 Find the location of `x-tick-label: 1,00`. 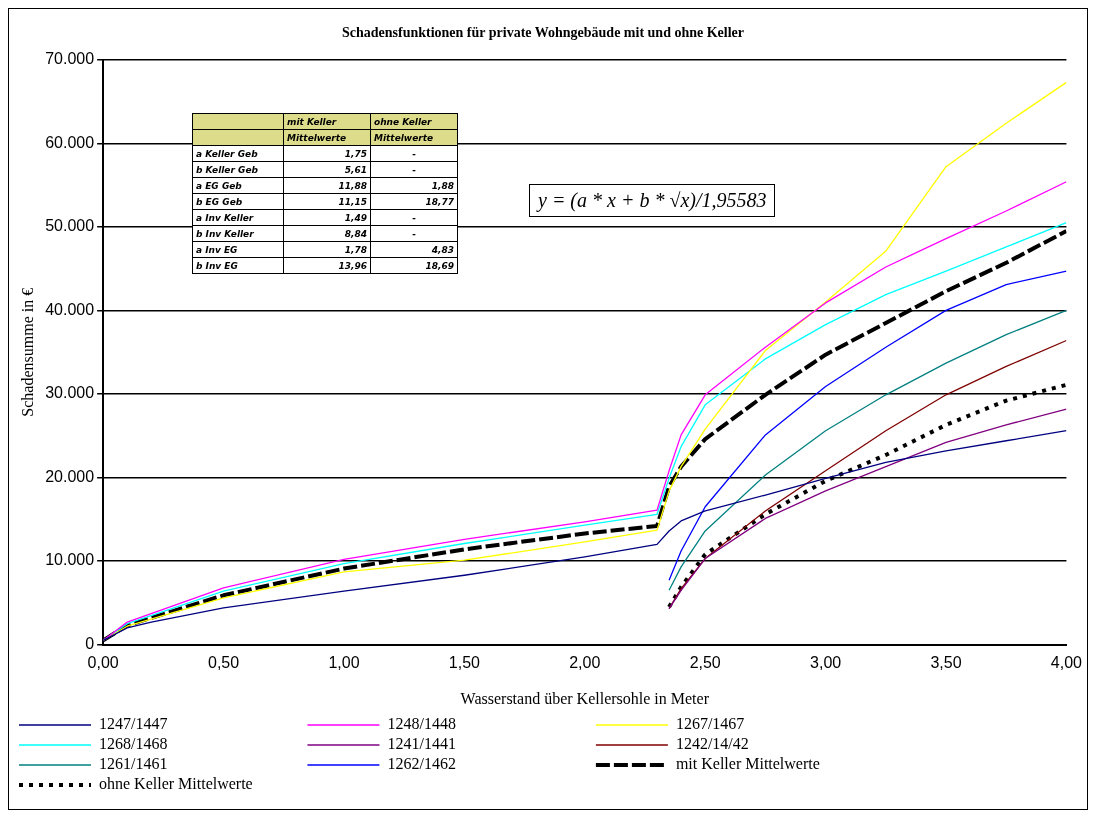

x-tick-label: 1,00 is located at coordinates (344, 662).